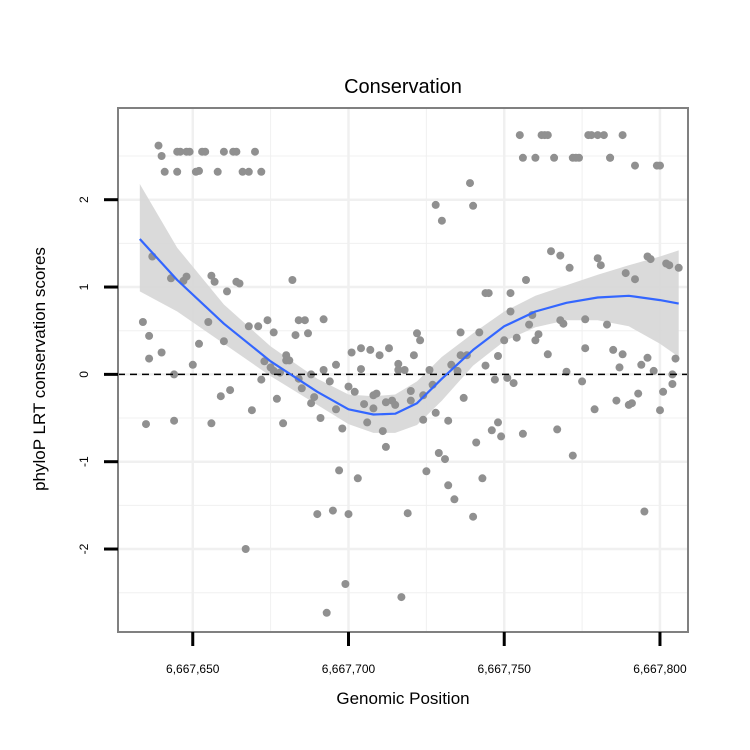 The height and width of the screenshot is (750, 750). What do you see at coordinates (97, 375) in the screenshot?
I see `y-axis: -2 -1 0 1 2` at bounding box center [97, 375].